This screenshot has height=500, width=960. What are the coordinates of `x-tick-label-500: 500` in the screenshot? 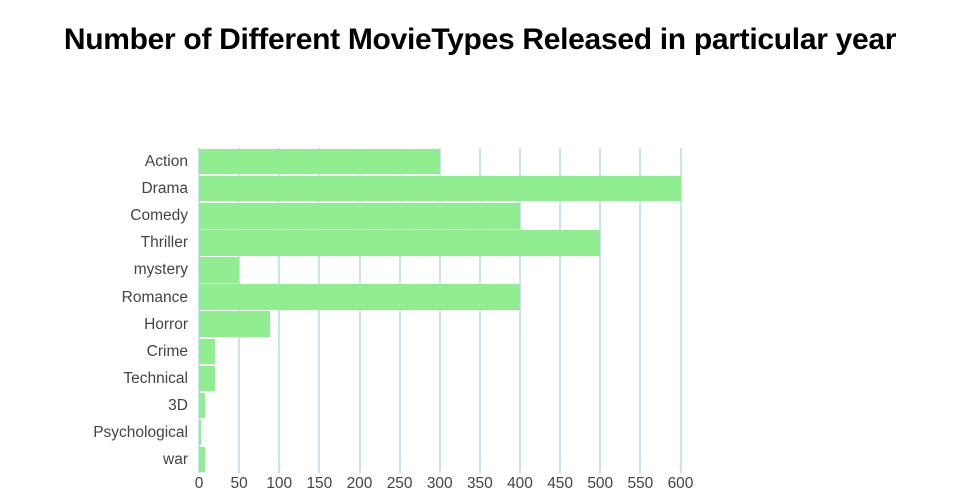 It's located at (600, 483).